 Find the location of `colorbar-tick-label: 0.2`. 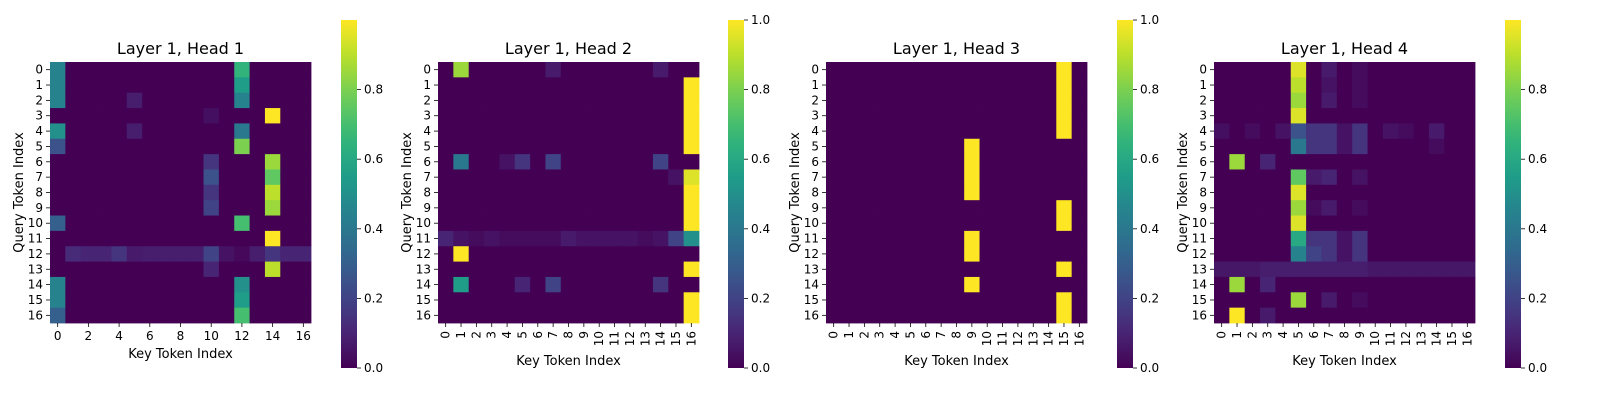

colorbar-tick-label: 0.2 is located at coordinates (760, 298).